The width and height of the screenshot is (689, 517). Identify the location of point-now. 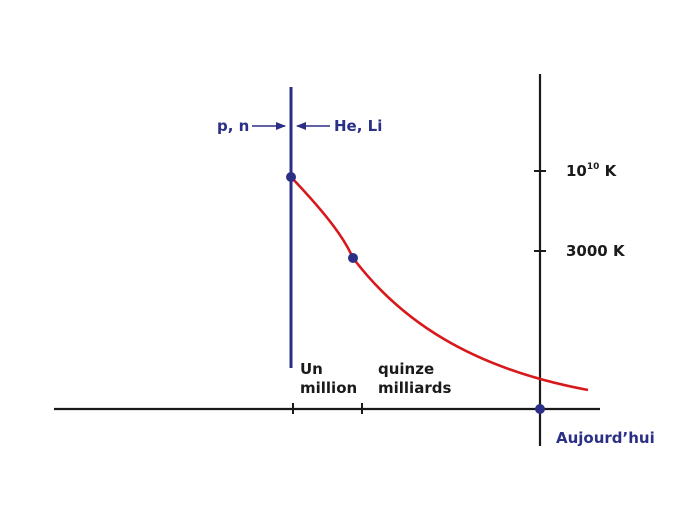
(540, 409).